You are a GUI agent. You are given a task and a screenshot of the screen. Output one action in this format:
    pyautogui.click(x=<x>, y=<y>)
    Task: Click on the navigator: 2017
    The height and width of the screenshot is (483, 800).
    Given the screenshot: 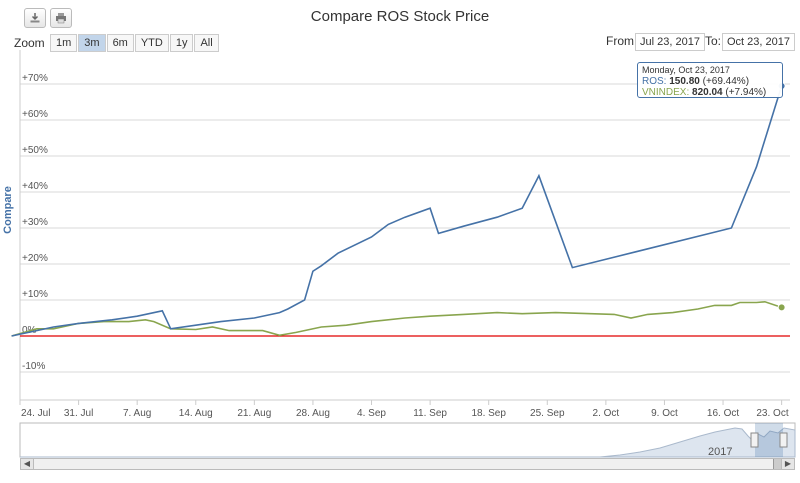 What is the action you would take?
    pyautogui.click(x=407, y=440)
    